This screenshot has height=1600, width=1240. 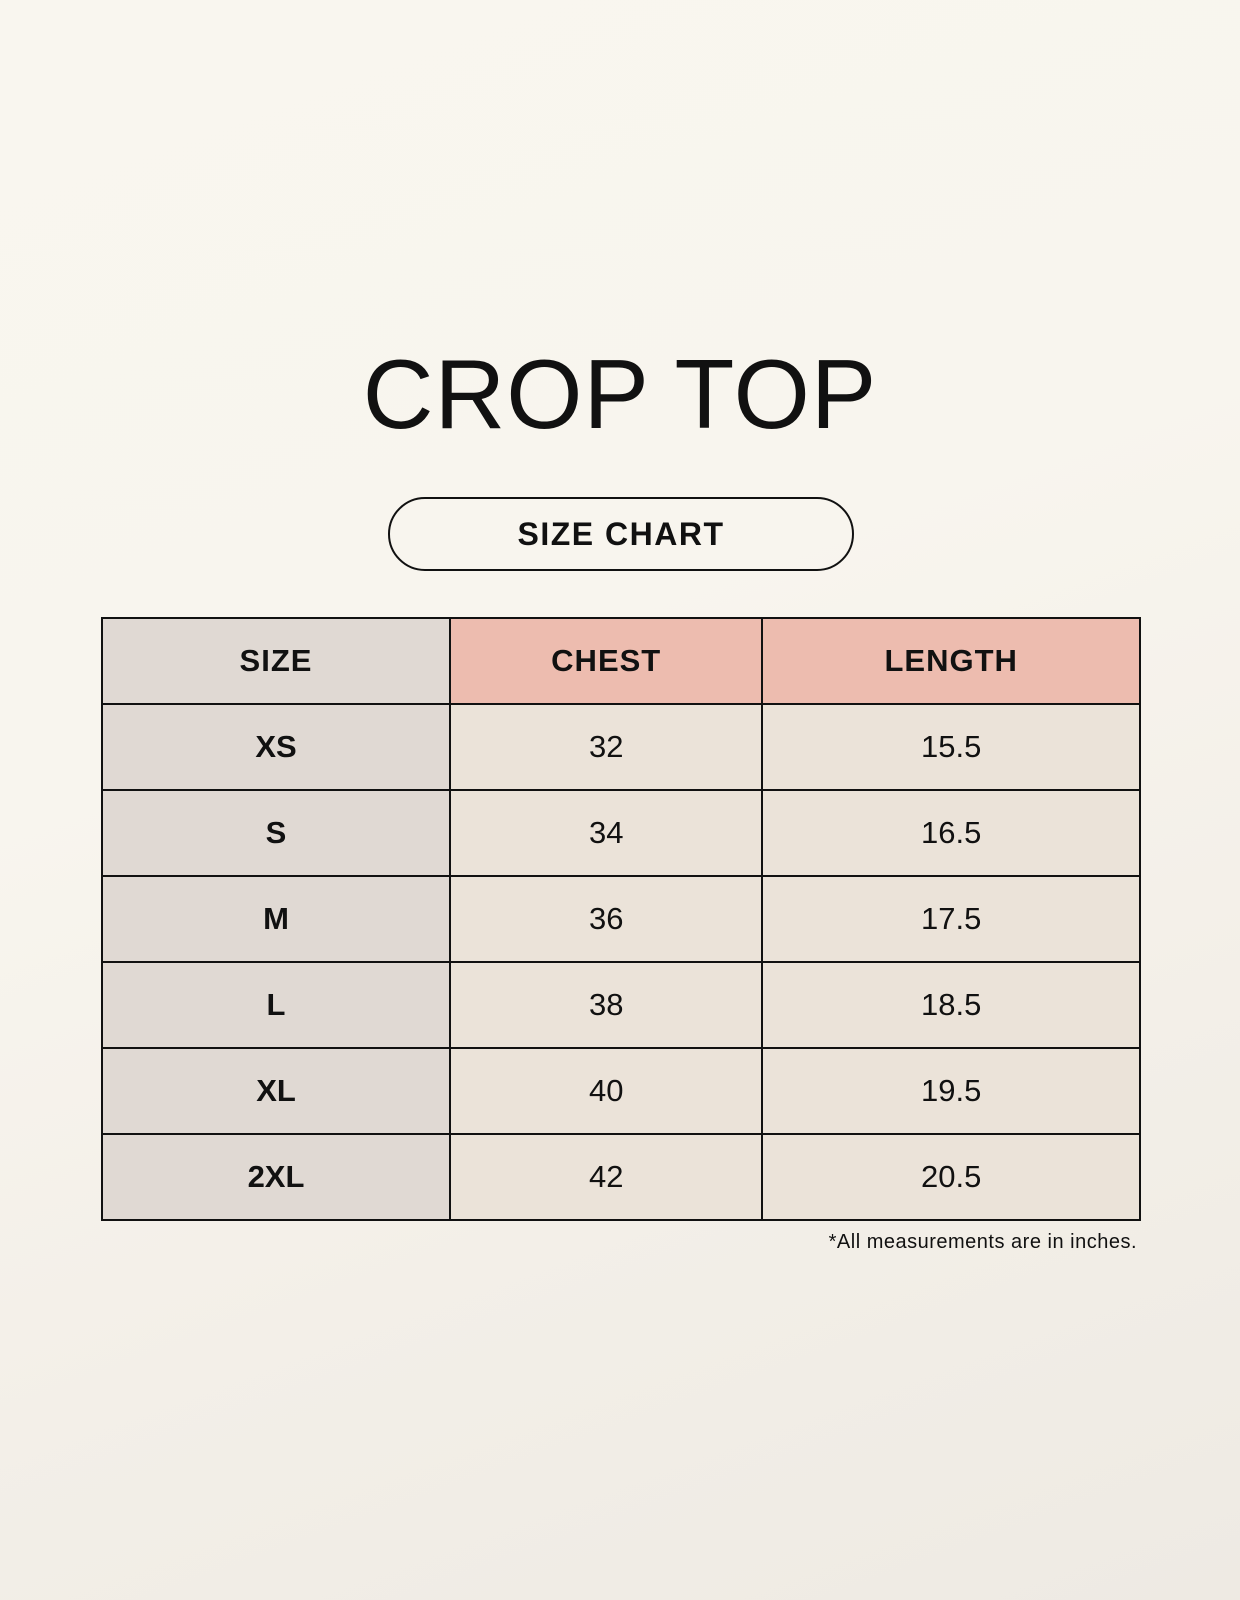 I want to click on cell-chest: 38, so click(x=606, y=1005).